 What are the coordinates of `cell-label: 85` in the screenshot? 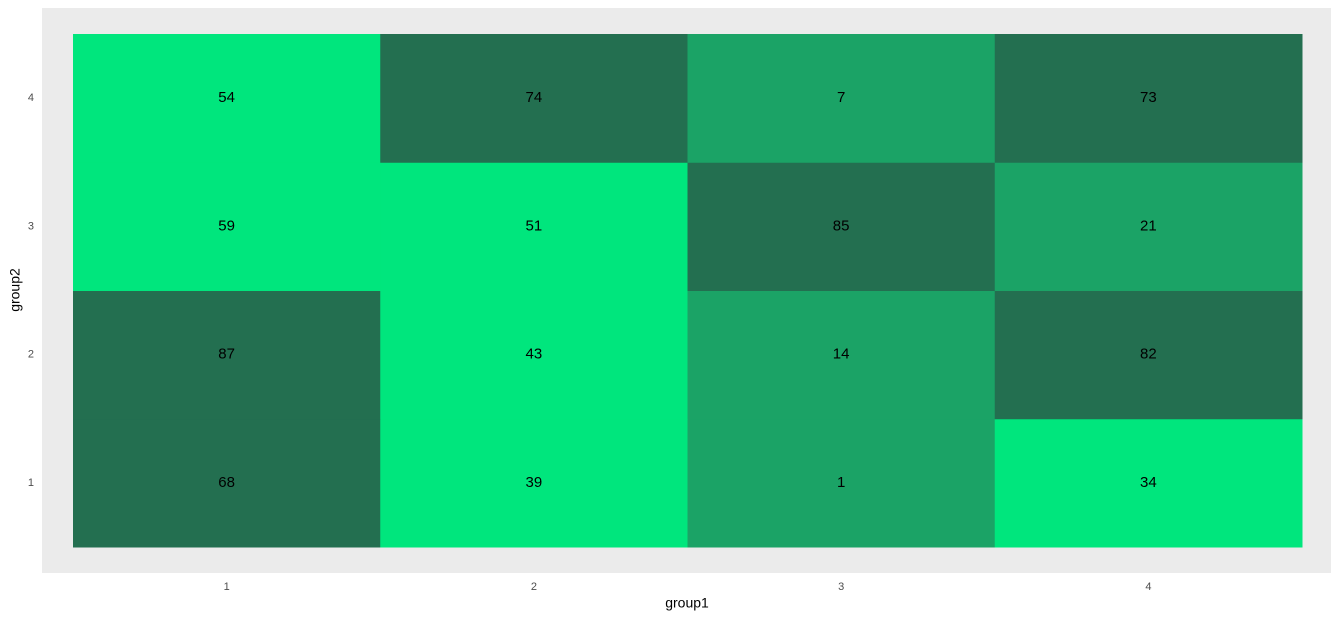 It's located at (841, 225).